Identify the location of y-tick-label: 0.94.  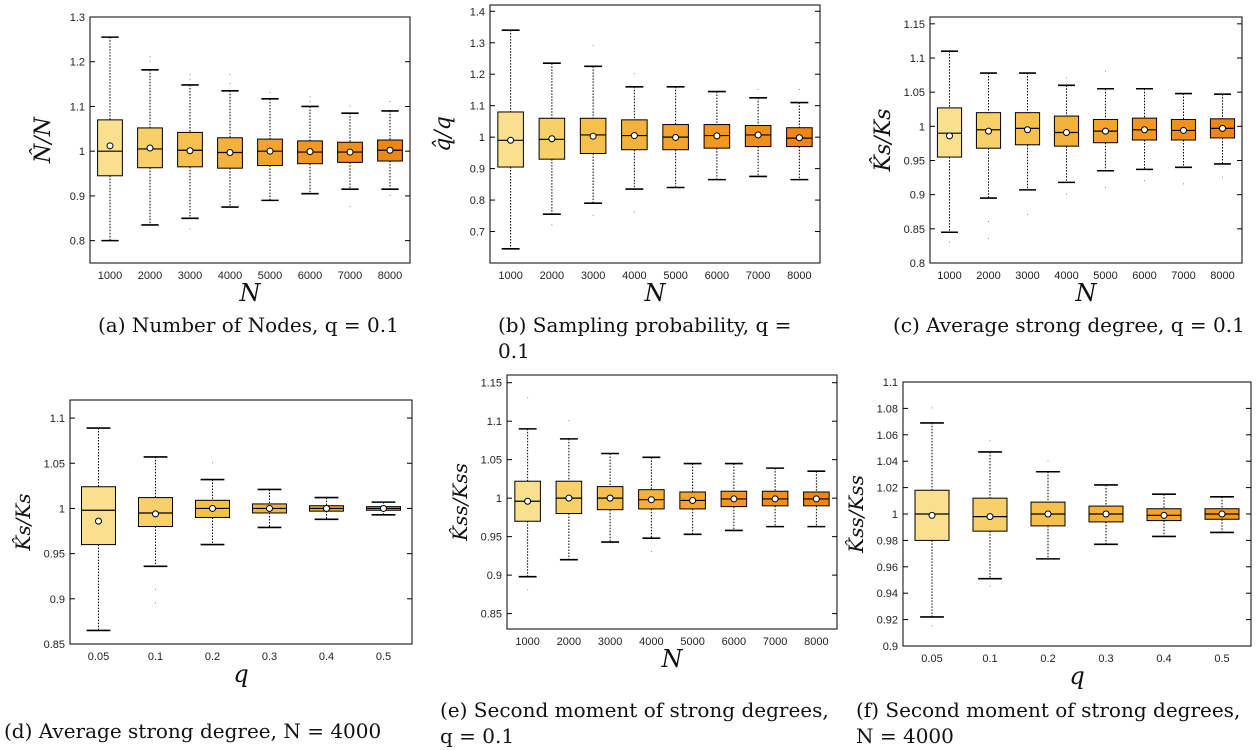
(887, 594).